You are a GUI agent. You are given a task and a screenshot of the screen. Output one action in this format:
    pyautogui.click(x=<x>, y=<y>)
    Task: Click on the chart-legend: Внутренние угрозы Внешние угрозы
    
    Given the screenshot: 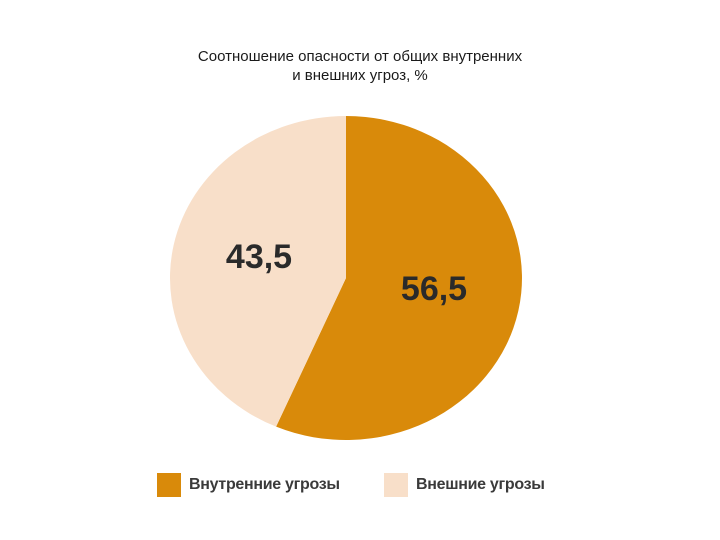 What is the action you would take?
    pyautogui.click(x=360, y=485)
    